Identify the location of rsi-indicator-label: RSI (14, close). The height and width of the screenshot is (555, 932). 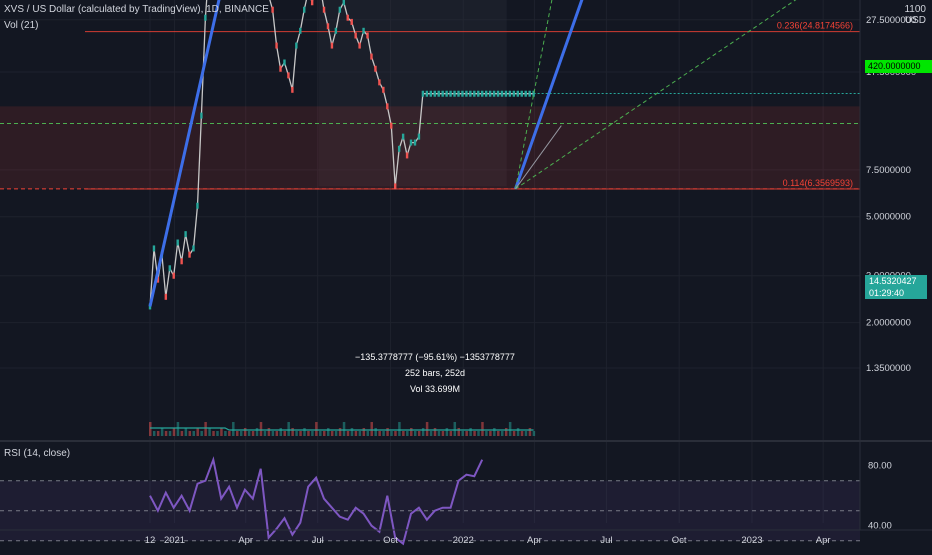
(37, 453).